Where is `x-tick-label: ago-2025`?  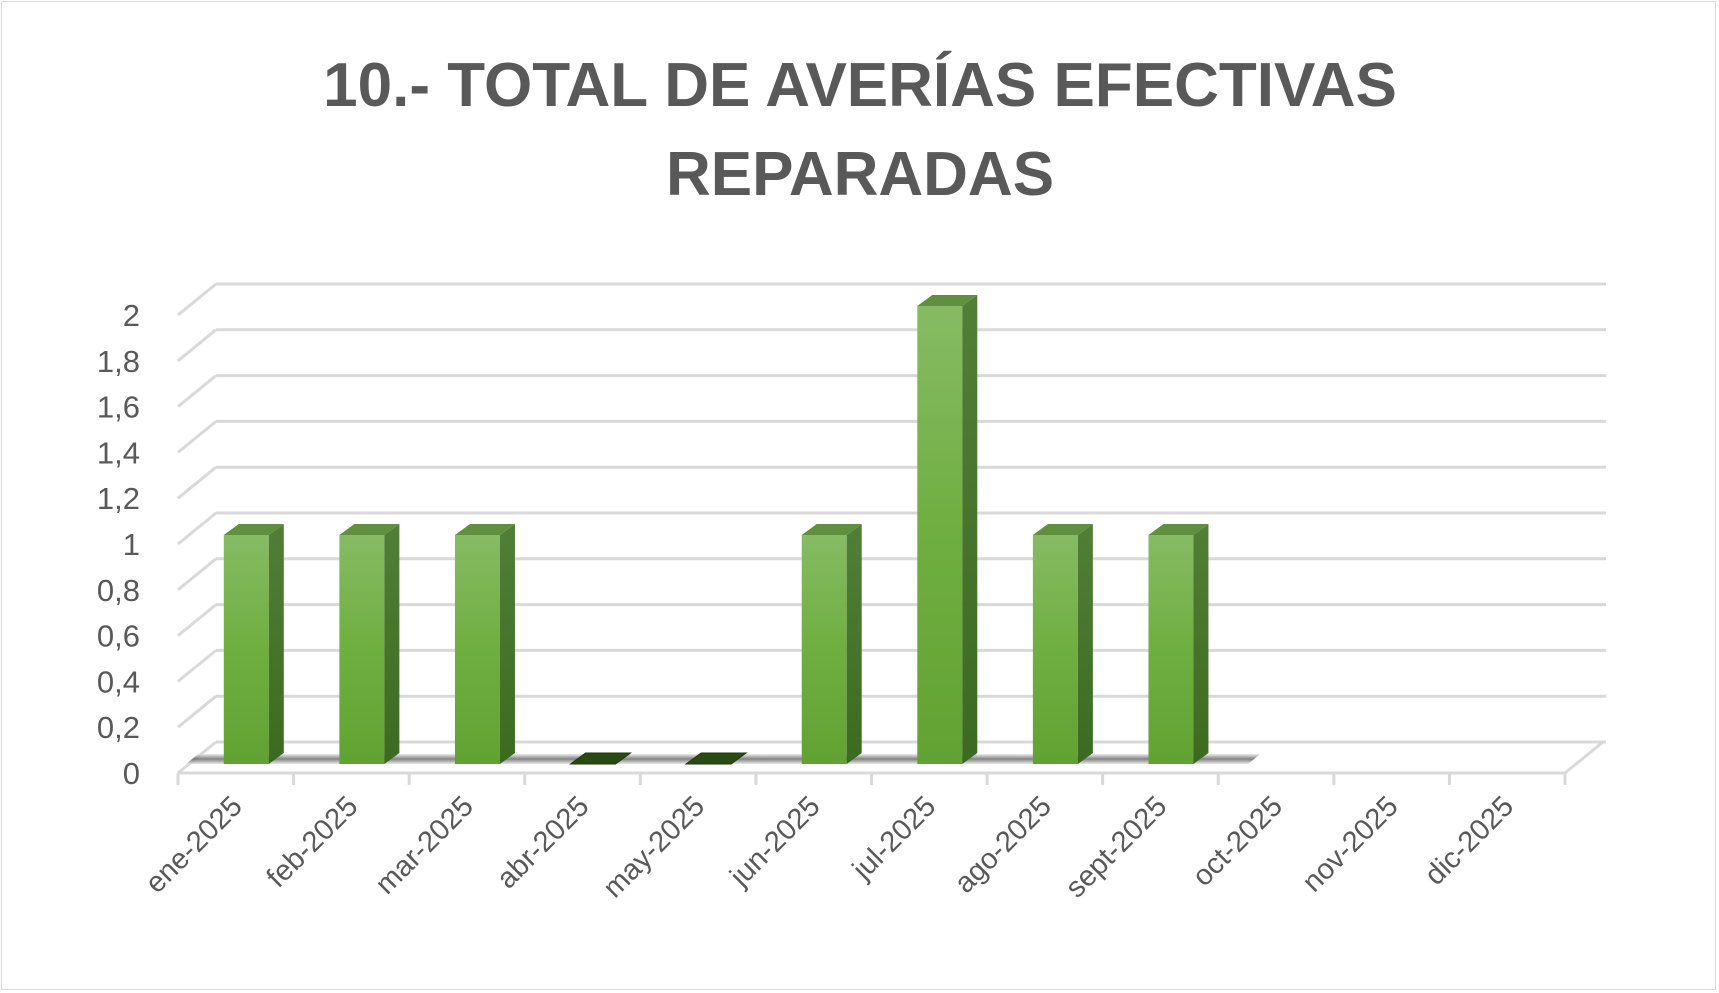
x-tick-label: ago-2025 is located at coordinates (1003, 844).